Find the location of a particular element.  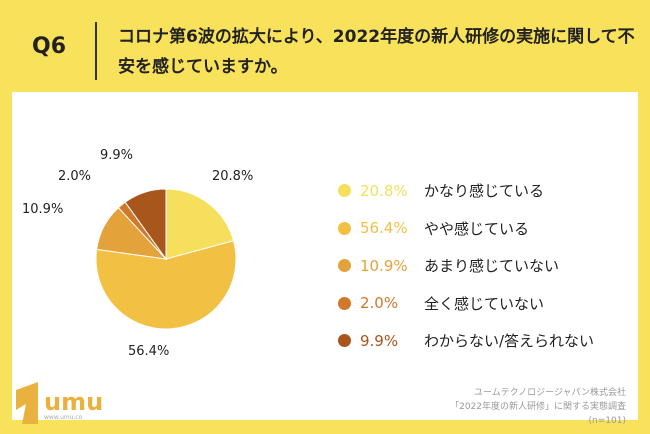

legend-value: 9.9% is located at coordinates (379, 340).